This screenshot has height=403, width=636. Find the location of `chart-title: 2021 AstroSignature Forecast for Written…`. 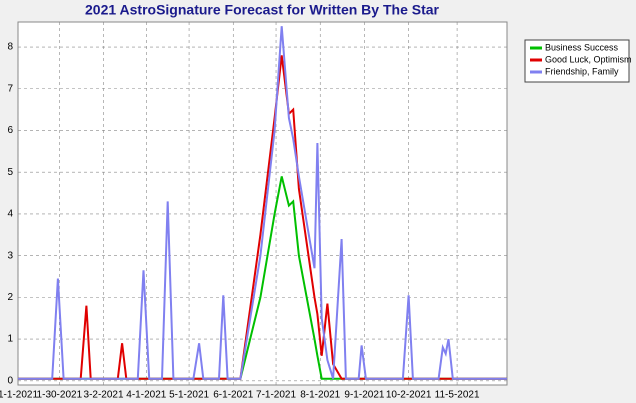

chart-title: 2021 AstroSignature Forecast for Written… is located at coordinates (262, 10).